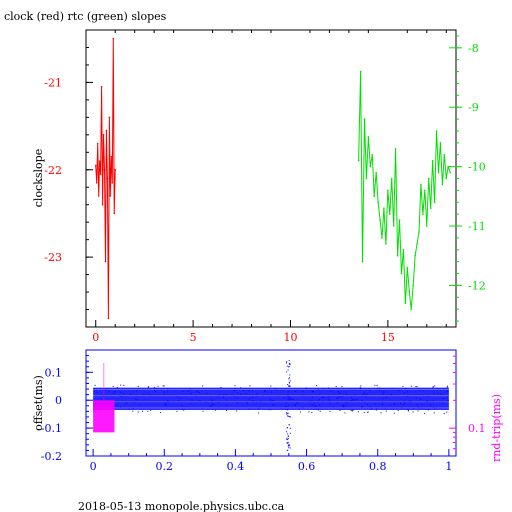 Image resolution: width=512 pixels, height=512 pixels. What do you see at coordinates (378, 466) in the screenshot?
I see `offset-x-tick-label: 0.8` at bounding box center [378, 466].